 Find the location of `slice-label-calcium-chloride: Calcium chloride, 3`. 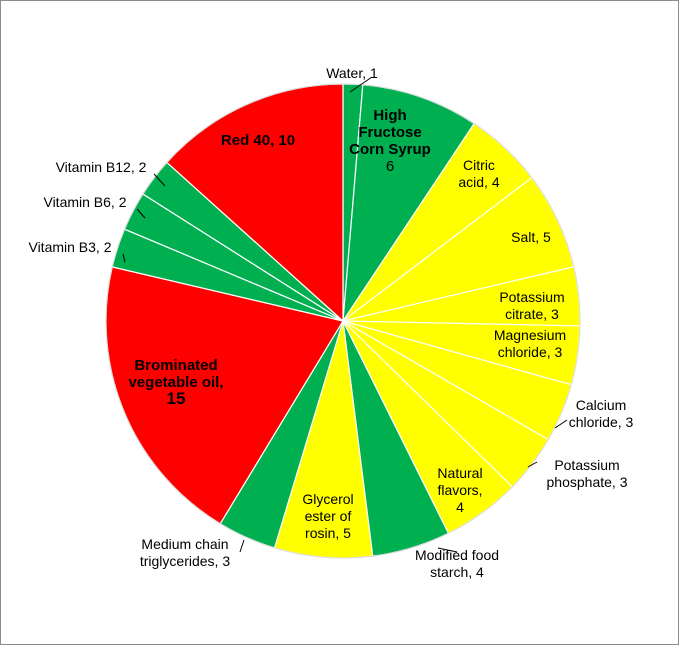

slice-label-calcium-chloride: Calcium chloride, 3 is located at coordinates (601, 413).